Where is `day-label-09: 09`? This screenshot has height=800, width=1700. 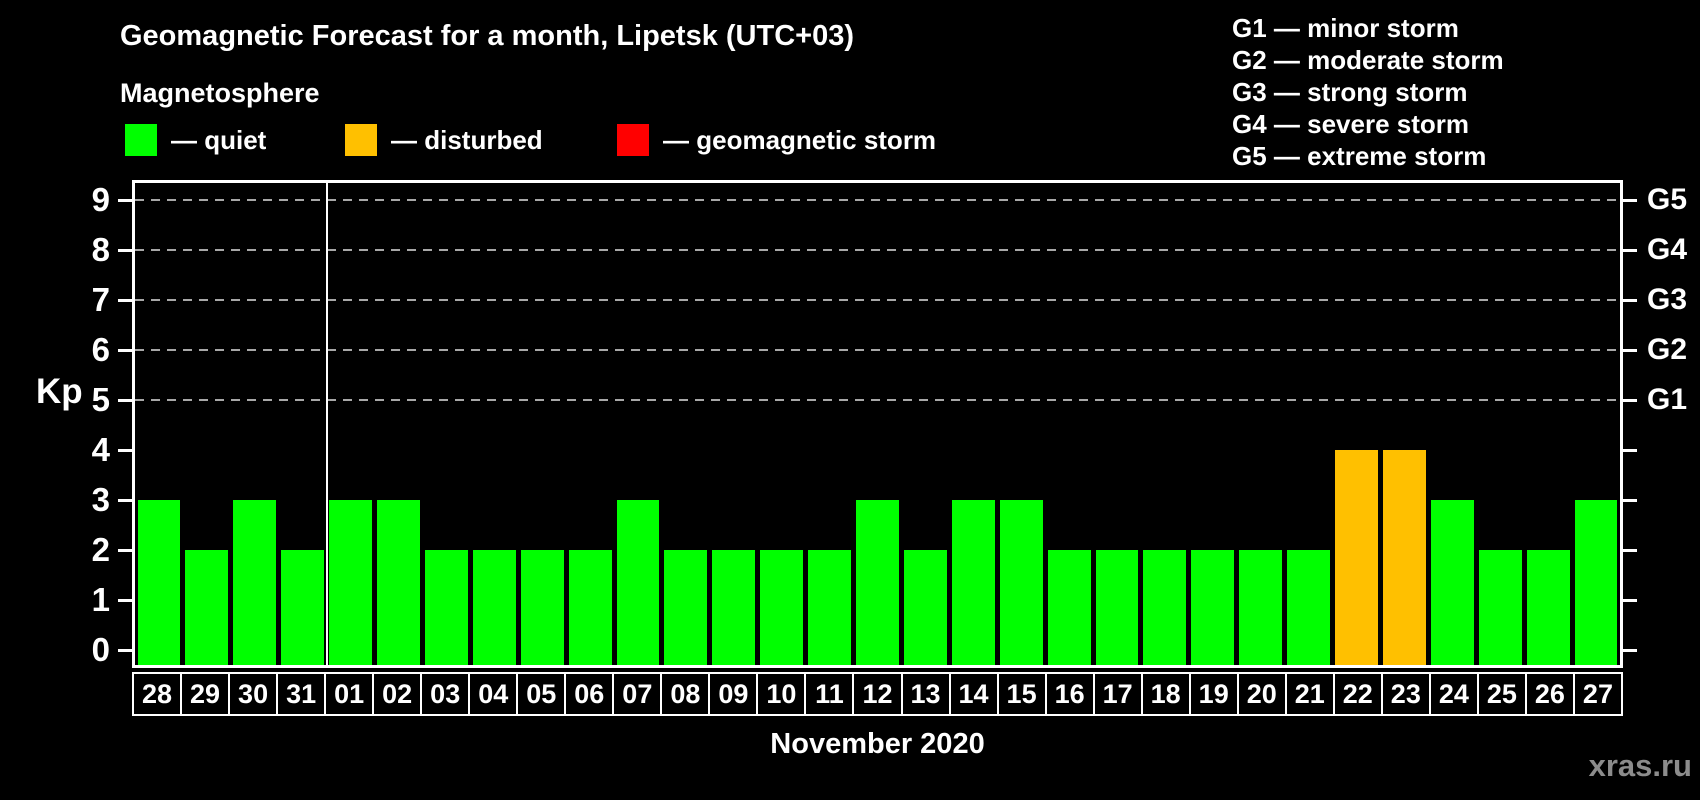 day-label-09: 09 is located at coordinates (733, 694).